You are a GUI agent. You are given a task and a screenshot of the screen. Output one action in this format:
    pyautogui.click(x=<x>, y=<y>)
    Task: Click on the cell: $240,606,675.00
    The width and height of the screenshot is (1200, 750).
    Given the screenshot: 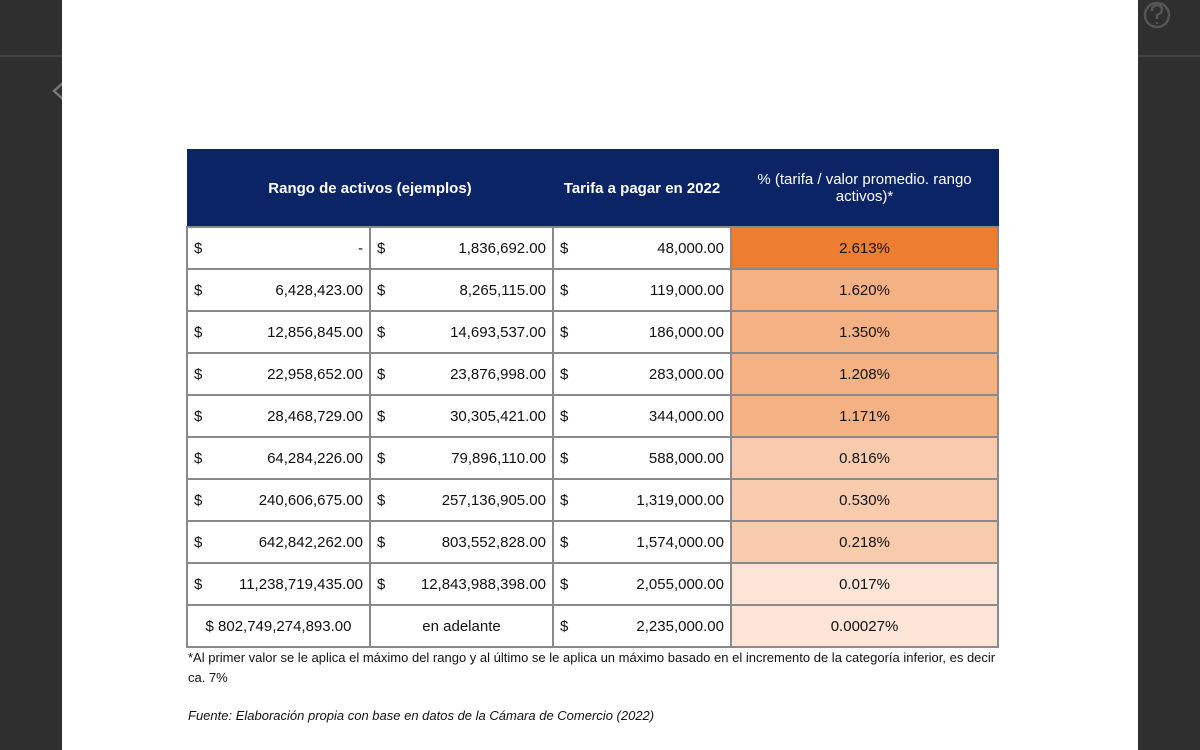 What is the action you would take?
    pyautogui.click(x=278, y=500)
    